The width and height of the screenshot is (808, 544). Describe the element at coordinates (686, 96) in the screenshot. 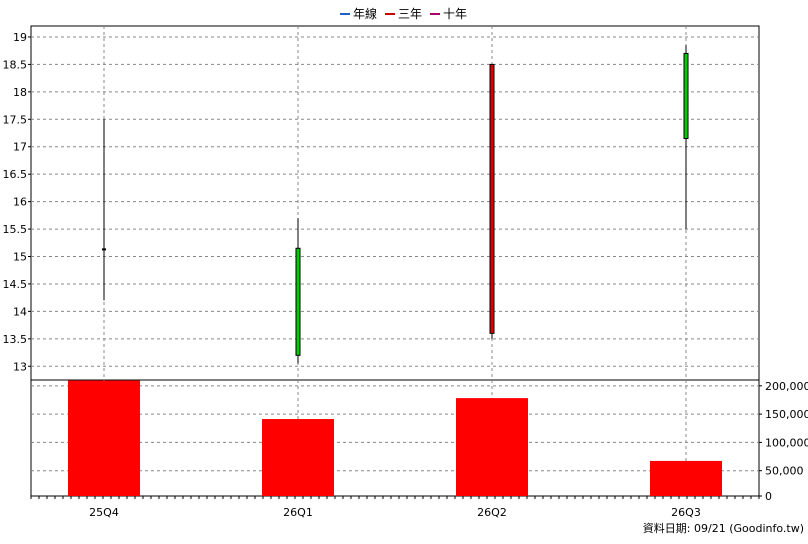

I see `candle-body-26Q3` at that location.